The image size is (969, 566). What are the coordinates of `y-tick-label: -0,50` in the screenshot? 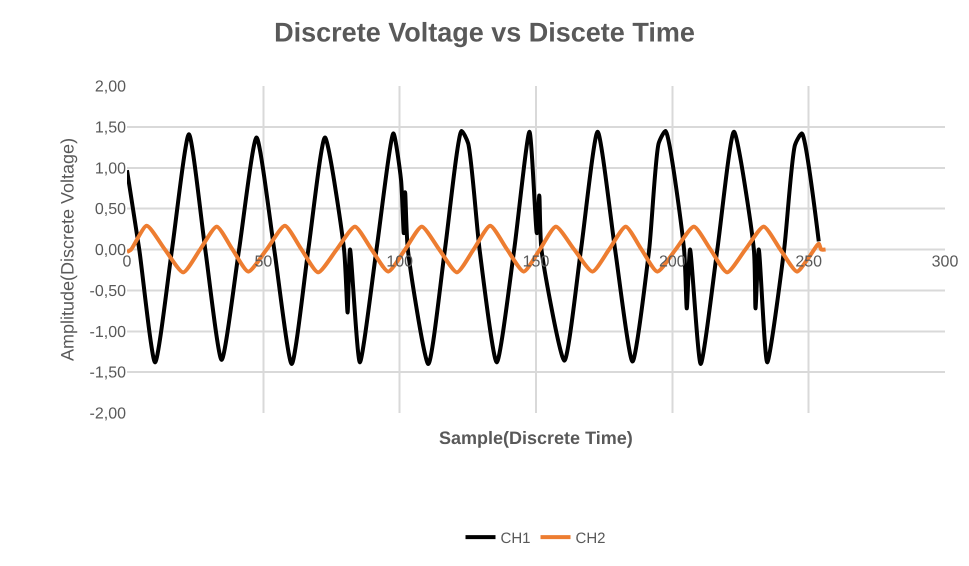 It's located at (108, 291).